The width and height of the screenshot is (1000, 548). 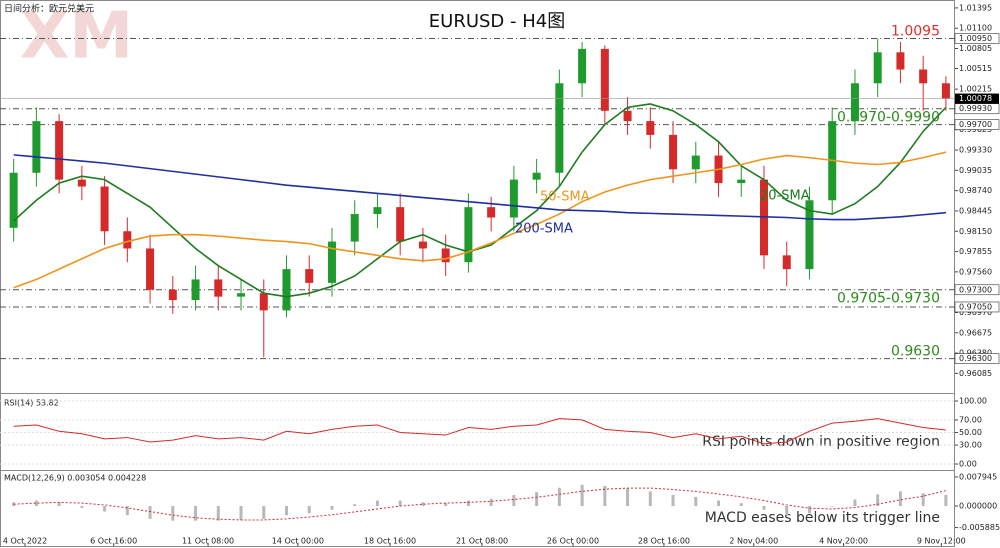 I want to click on x-tick-label: 2 Nov 04:00, so click(x=753, y=541).